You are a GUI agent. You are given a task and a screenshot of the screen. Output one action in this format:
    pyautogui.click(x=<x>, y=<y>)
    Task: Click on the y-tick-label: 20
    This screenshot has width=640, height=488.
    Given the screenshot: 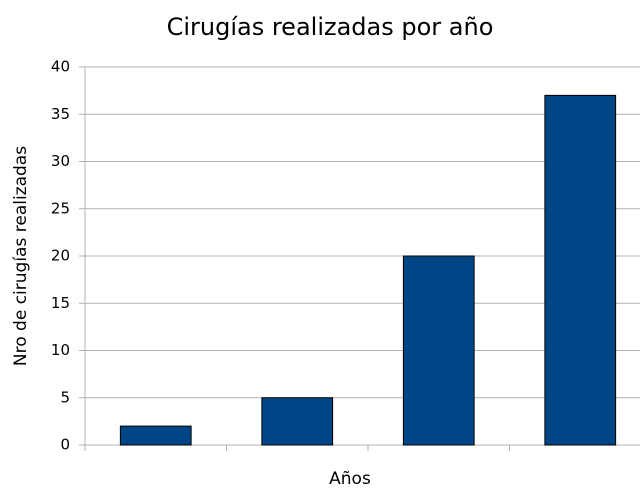 What is the action you would take?
    pyautogui.click(x=60, y=256)
    